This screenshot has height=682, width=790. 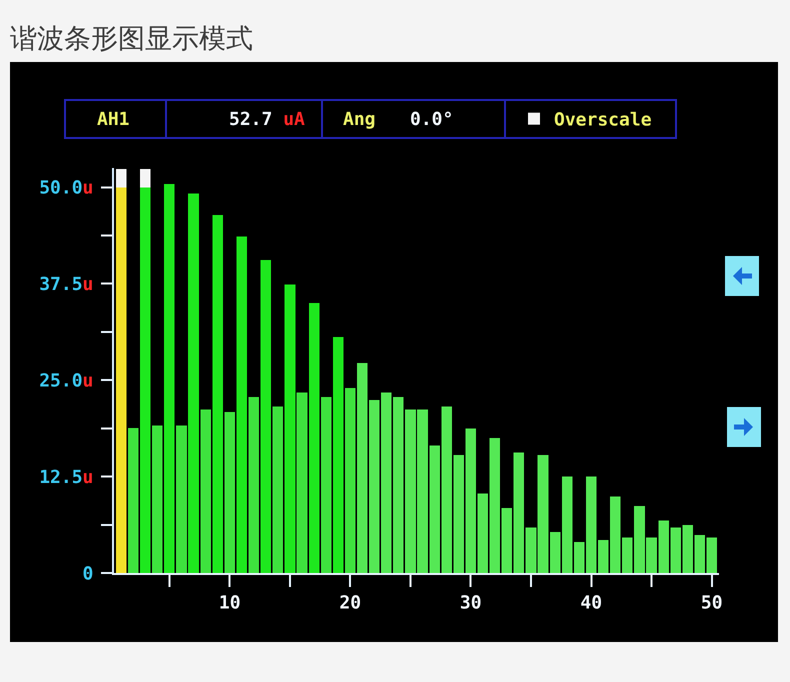 What do you see at coordinates (66, 477) in the screenshot?
I see `y-tick-label: 12.5u` at bounding box center [66, 477].